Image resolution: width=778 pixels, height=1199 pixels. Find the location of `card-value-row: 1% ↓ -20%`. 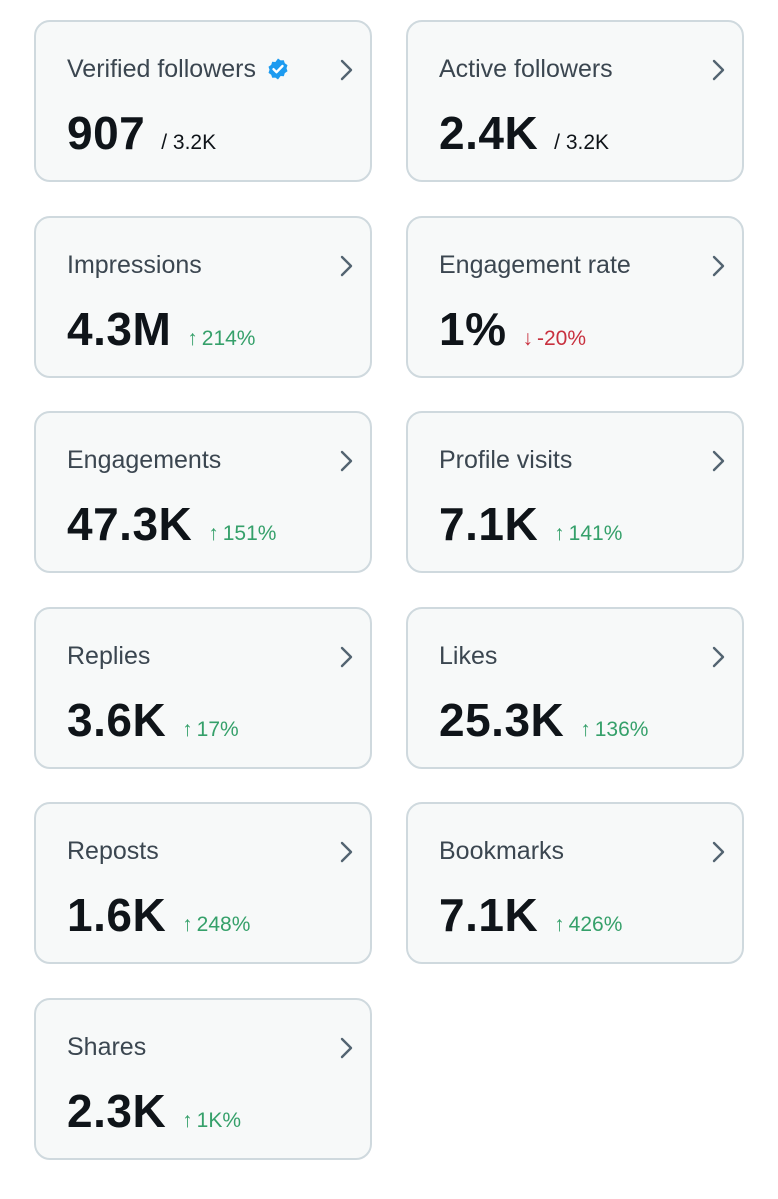

card-value-row: 1% ↓ -20% is located at coordinates (512, 329).